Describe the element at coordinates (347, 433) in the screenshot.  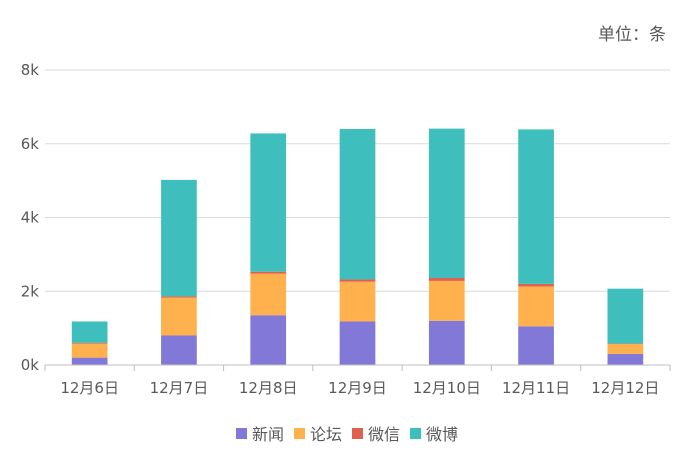
I see `legend: 新闻 论坛 微信 微博` at that location.